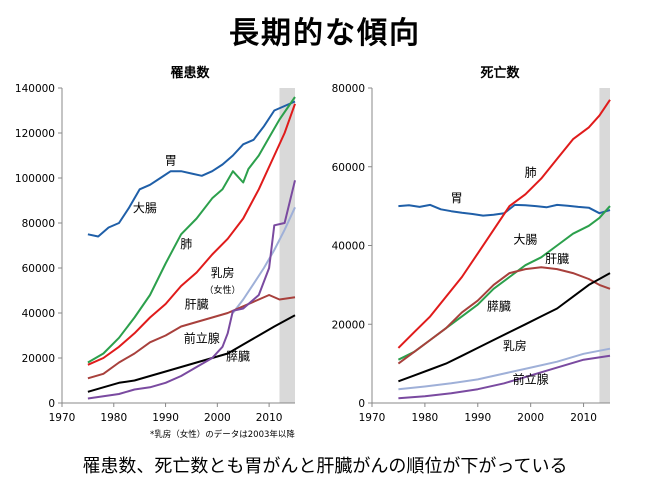 Image resolution: width=650 pixels, height=488 pixels. I want to click on mortality-y-tick-label: 40000, so click(348, 247).